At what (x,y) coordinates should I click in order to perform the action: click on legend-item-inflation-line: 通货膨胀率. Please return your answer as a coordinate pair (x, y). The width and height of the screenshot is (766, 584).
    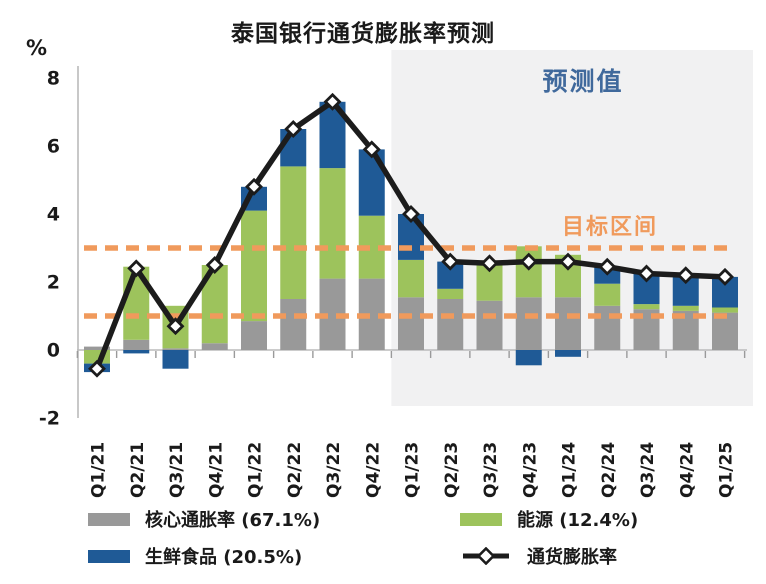
    Looking at the image, I should click on (604, 556).